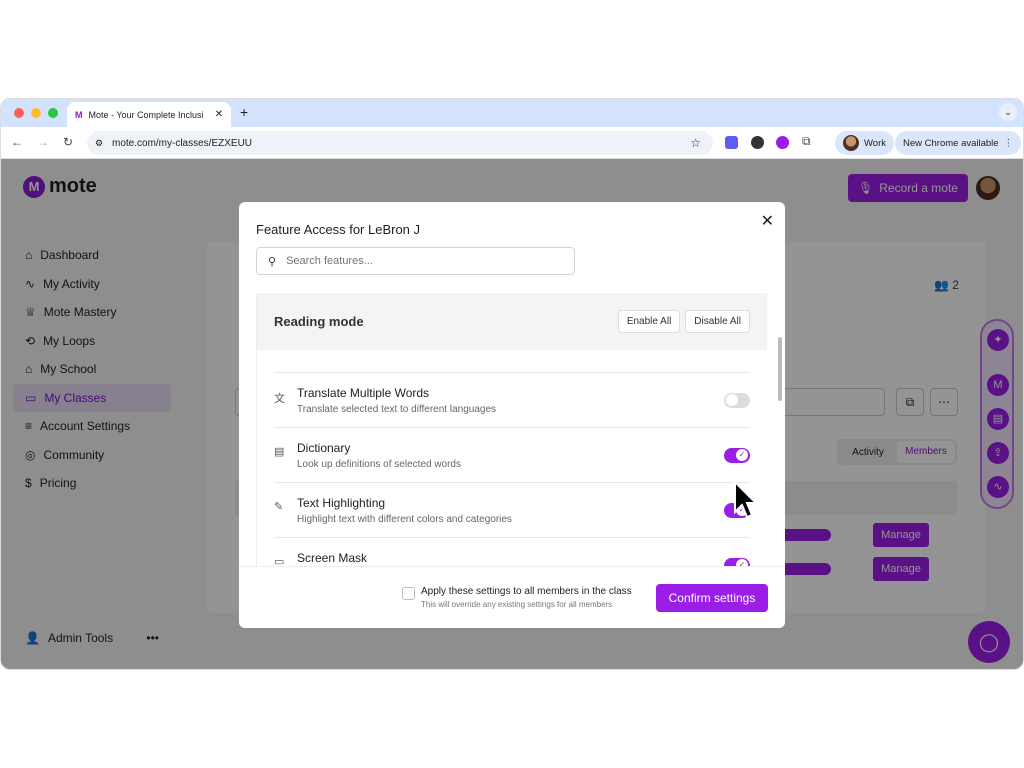 This screenshot has width=1024, height=768. Describe the element at coordinates (988, 188) in the screenshot. I see `user-avatar` at that location.